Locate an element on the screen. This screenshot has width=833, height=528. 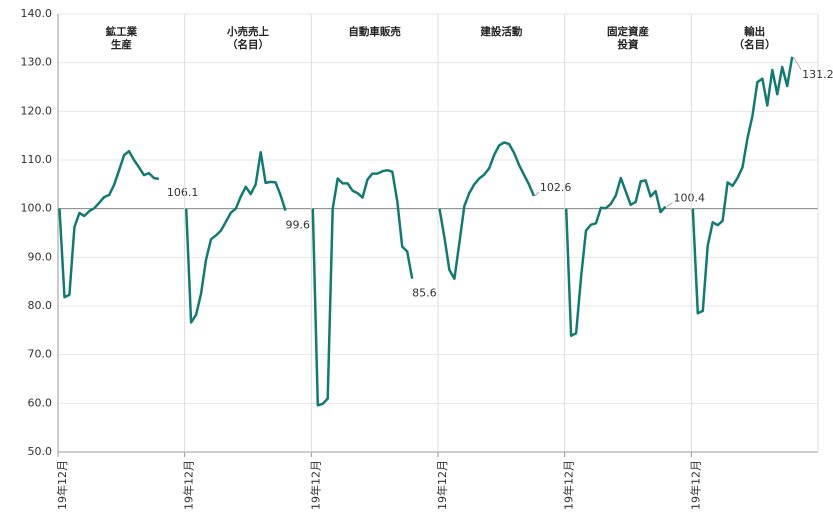
y-tick-label: 140.0 is located at coordinates (37, 13).